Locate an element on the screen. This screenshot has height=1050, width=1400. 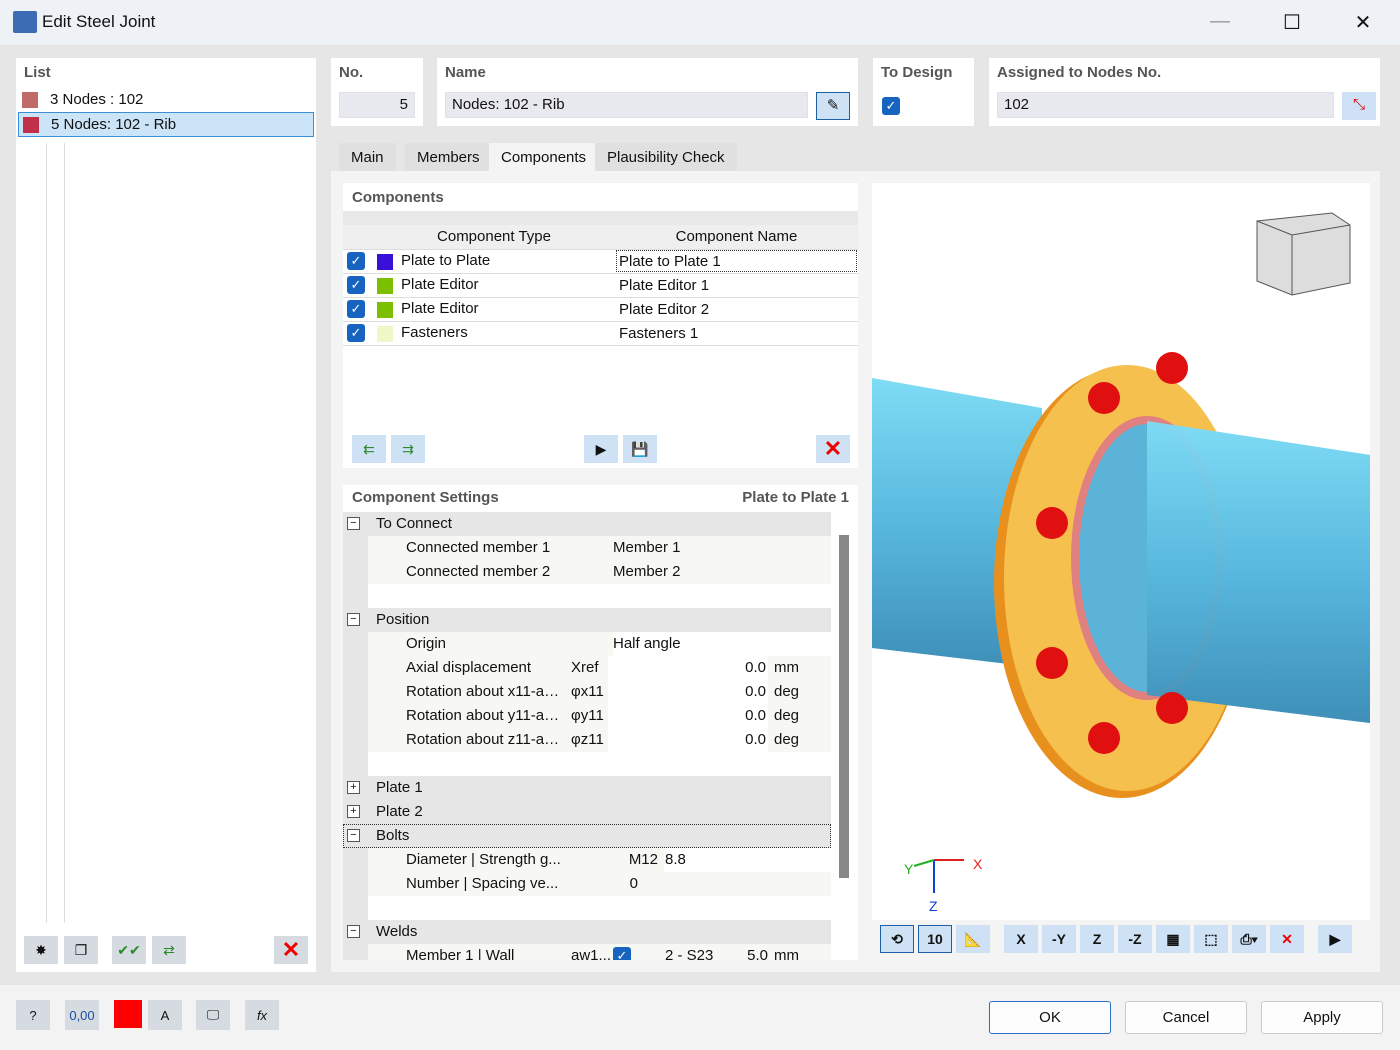
list-item-label: Nodes : 102 is located at coordinates (103, 99).